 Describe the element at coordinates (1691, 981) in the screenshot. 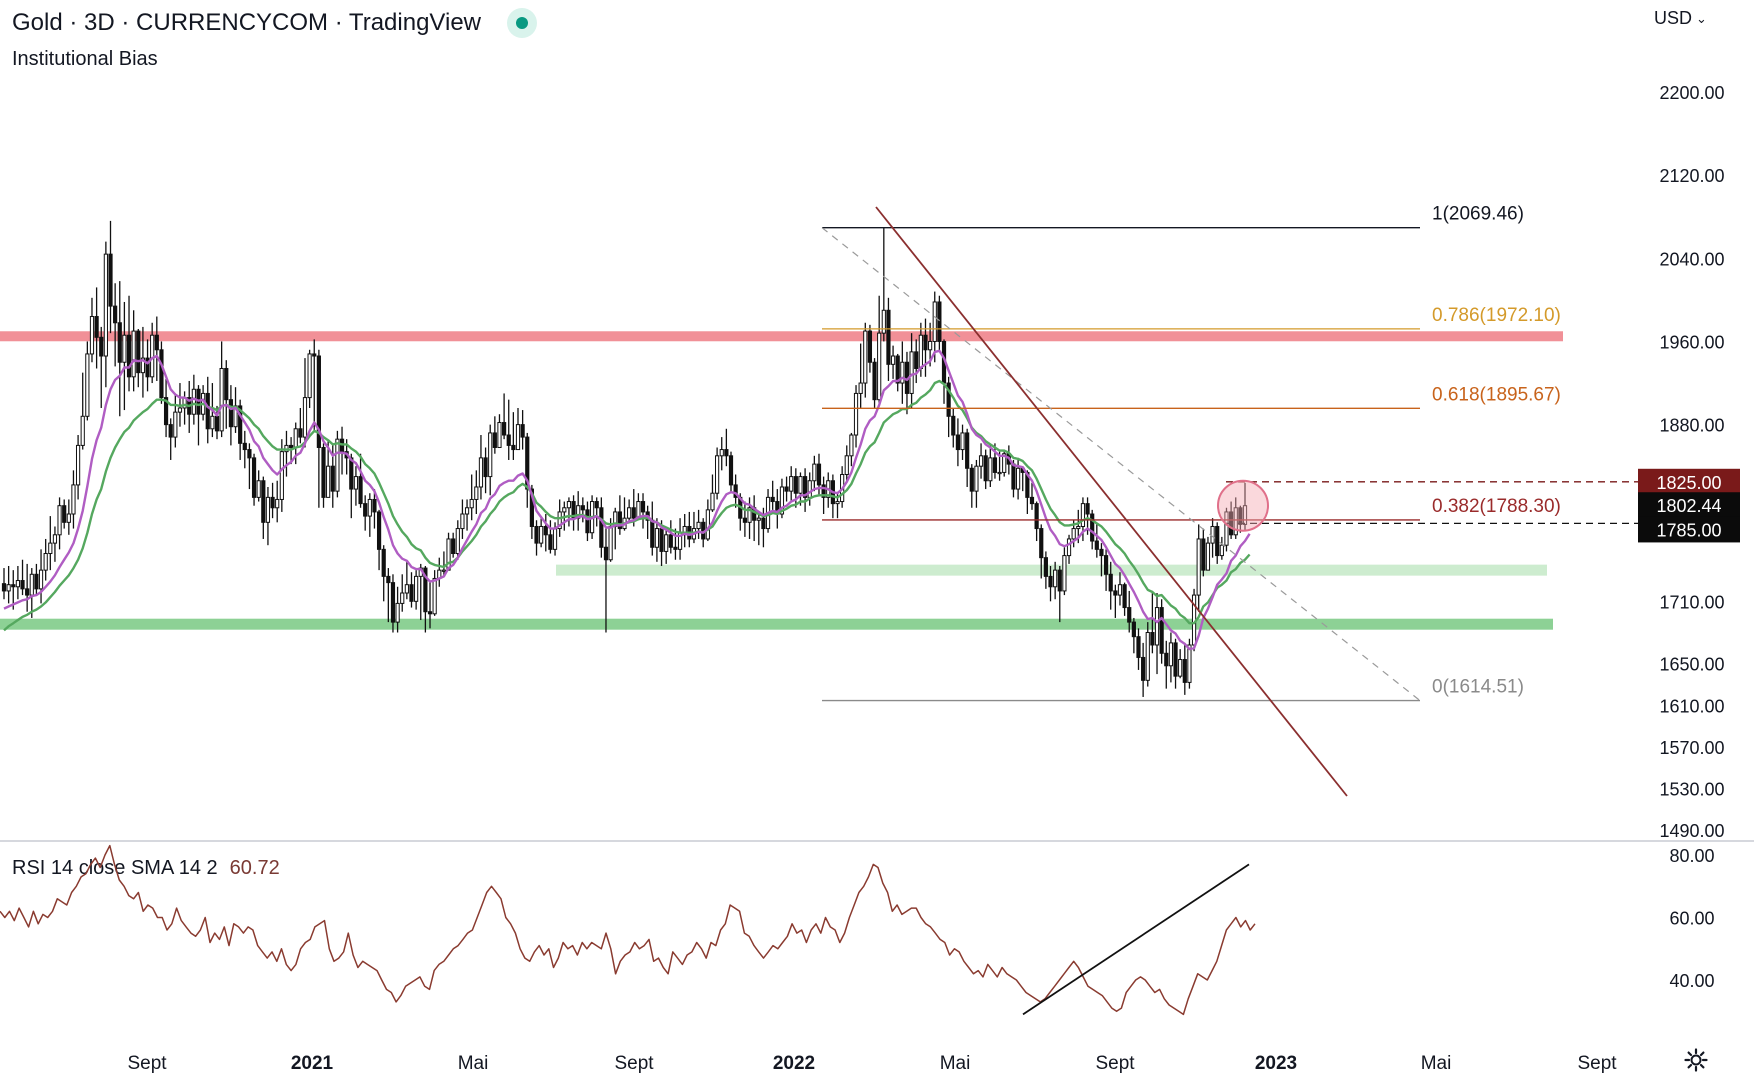

I see `rsi-tick-label: 40.00` at that location.